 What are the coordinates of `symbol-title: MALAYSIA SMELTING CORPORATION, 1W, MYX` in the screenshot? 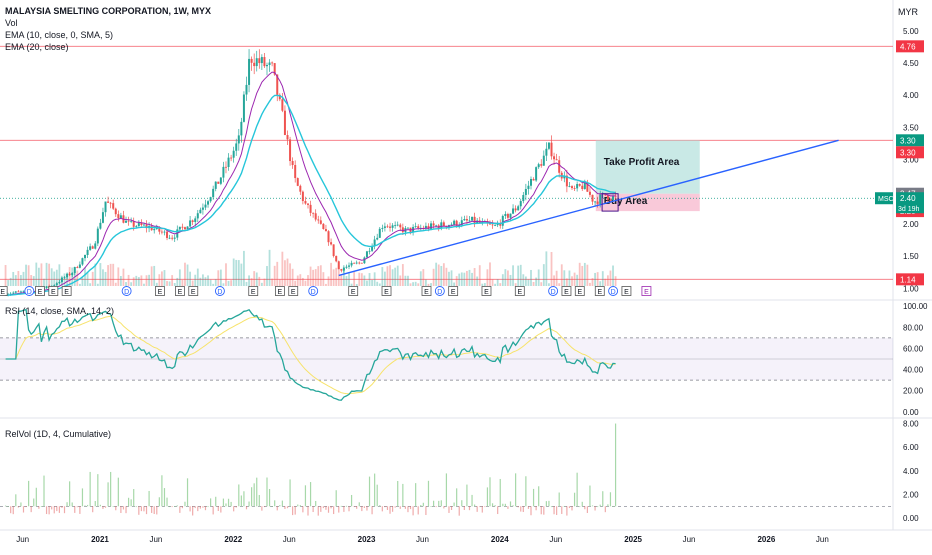 It's located at (108, 11).